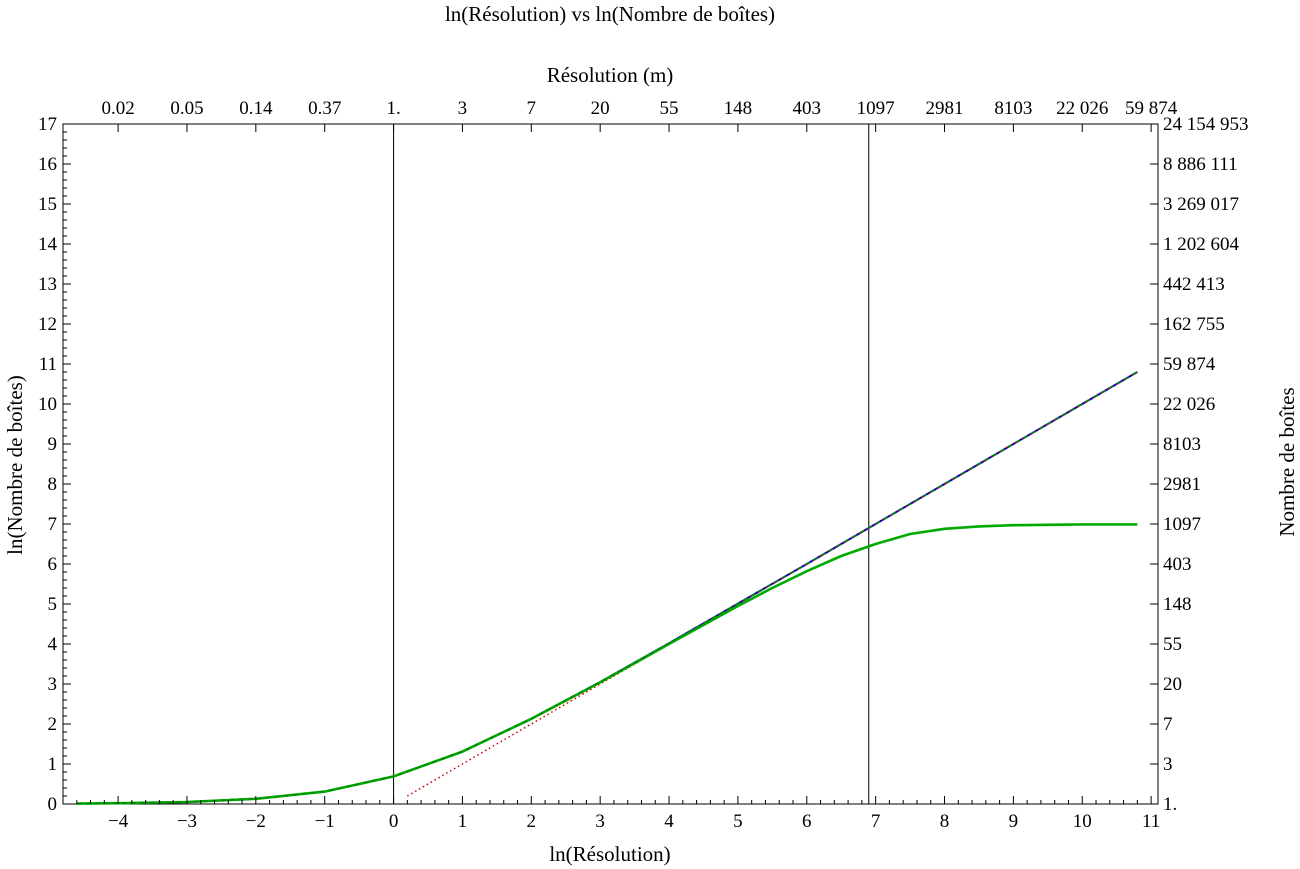 The height and width of the screenshot is (869, 1300). What do you see at coordinates (1194, 284) in the screenshot?
I see `right-tick-label: 442 413` at bounding box center [1194, 284].